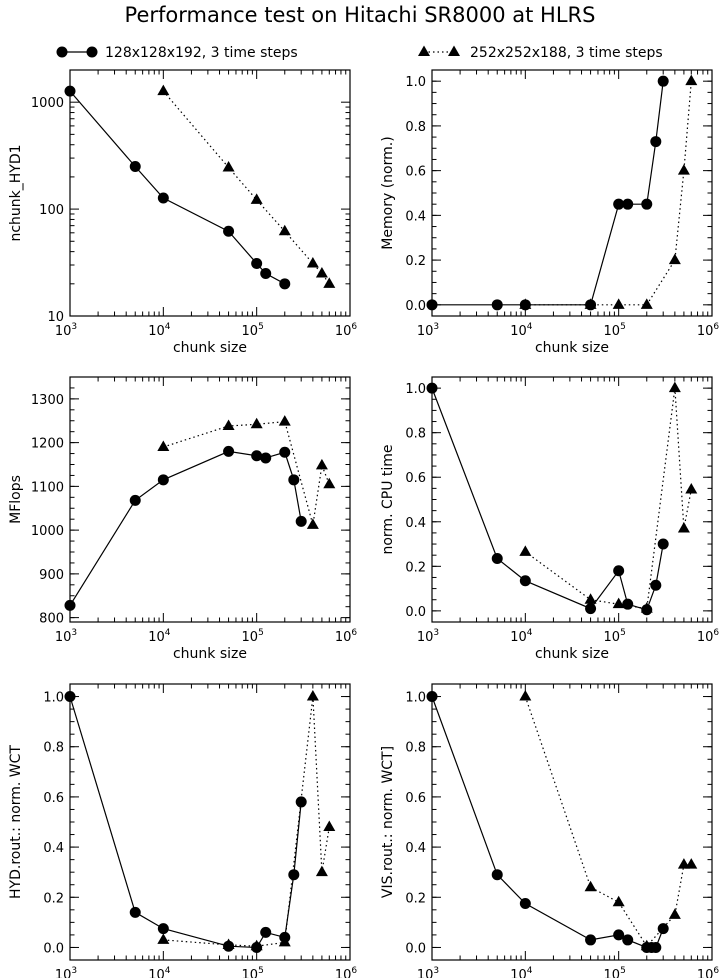 Image resolution: width=721 pixels, height=978 pixels. What do you see at coordinates (16, 499) in the screenshot?
I see `y-axis-label: MFlops` at bounding box center [16, 499].